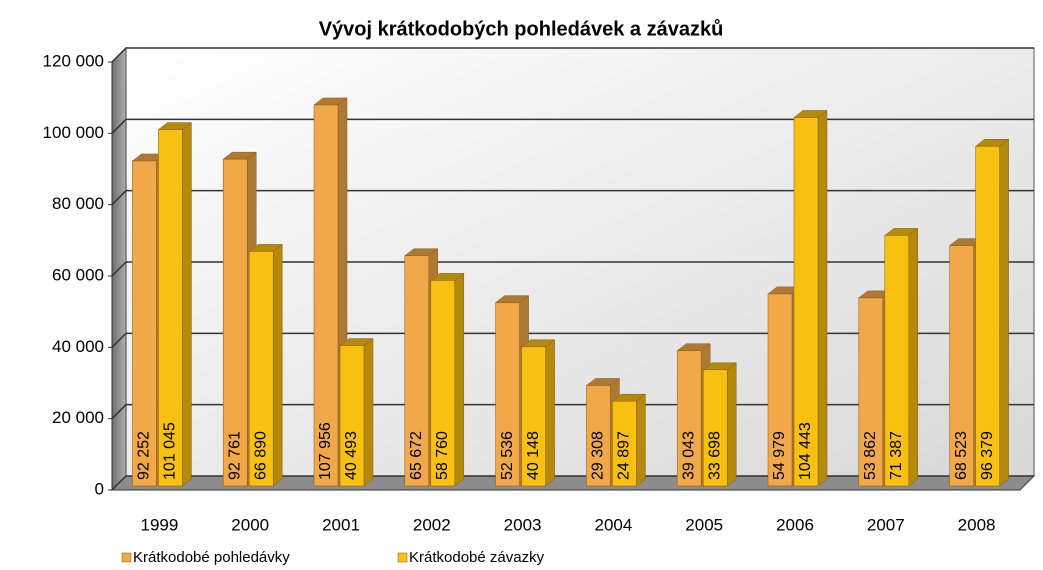 The width and height of the screenshot is (1043, 570). Describe the element at coordinates (260, 455) in the screenshot. I see `value-label: 66 890` at that location.